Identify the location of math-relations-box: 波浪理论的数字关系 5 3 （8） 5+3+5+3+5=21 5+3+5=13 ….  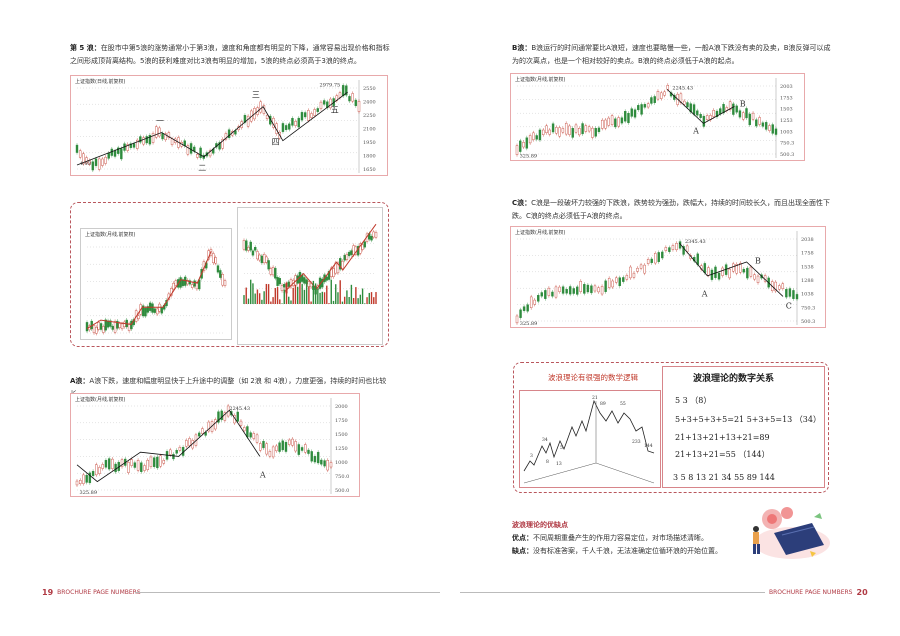
(743, 427).